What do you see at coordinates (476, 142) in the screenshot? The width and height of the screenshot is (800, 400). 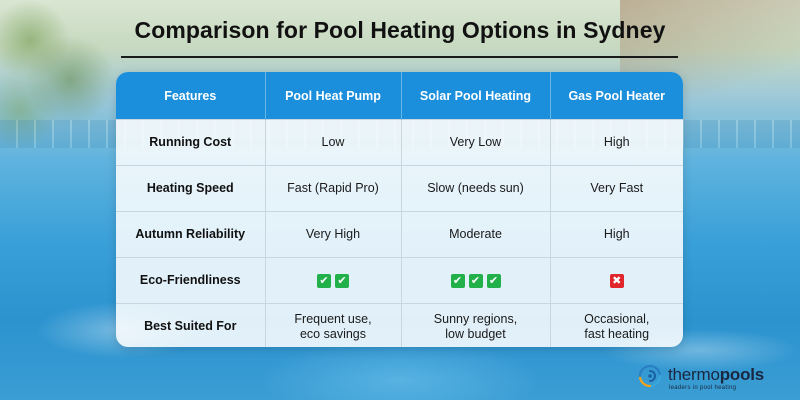 I see `cell-solar: Very Low` at bounding box center [476, 142].